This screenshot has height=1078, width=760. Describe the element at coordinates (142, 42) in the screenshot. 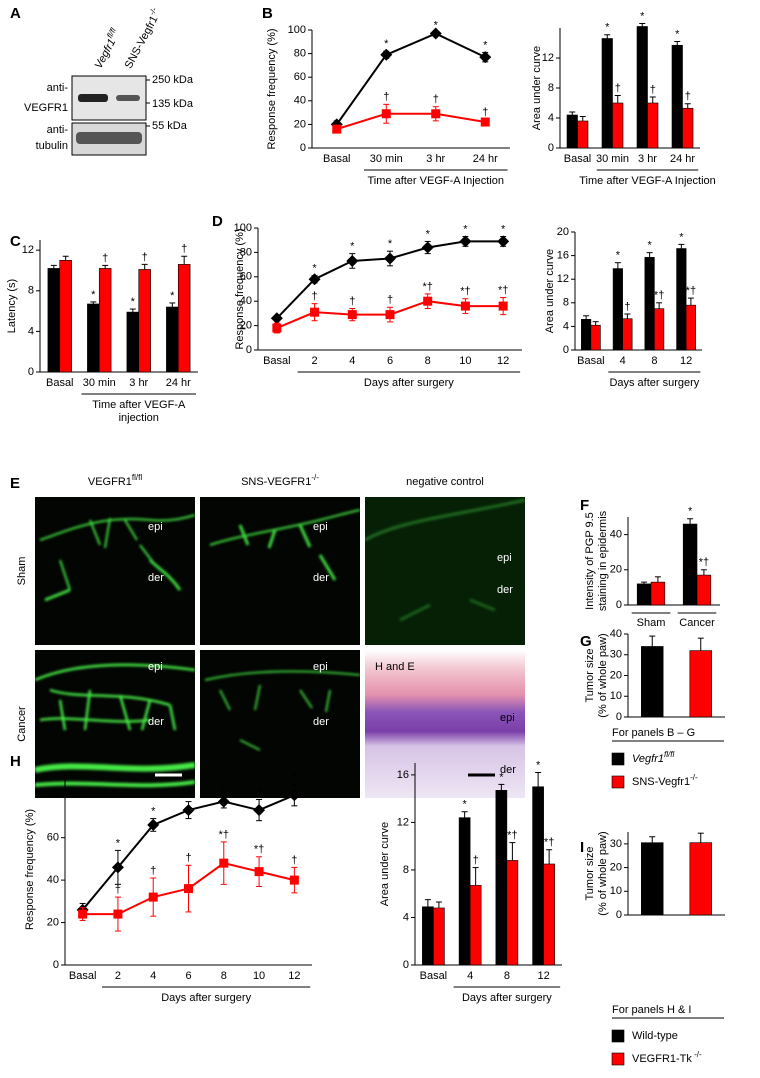

I see `lane-label-part: SNS-Vegfr1` at that location.